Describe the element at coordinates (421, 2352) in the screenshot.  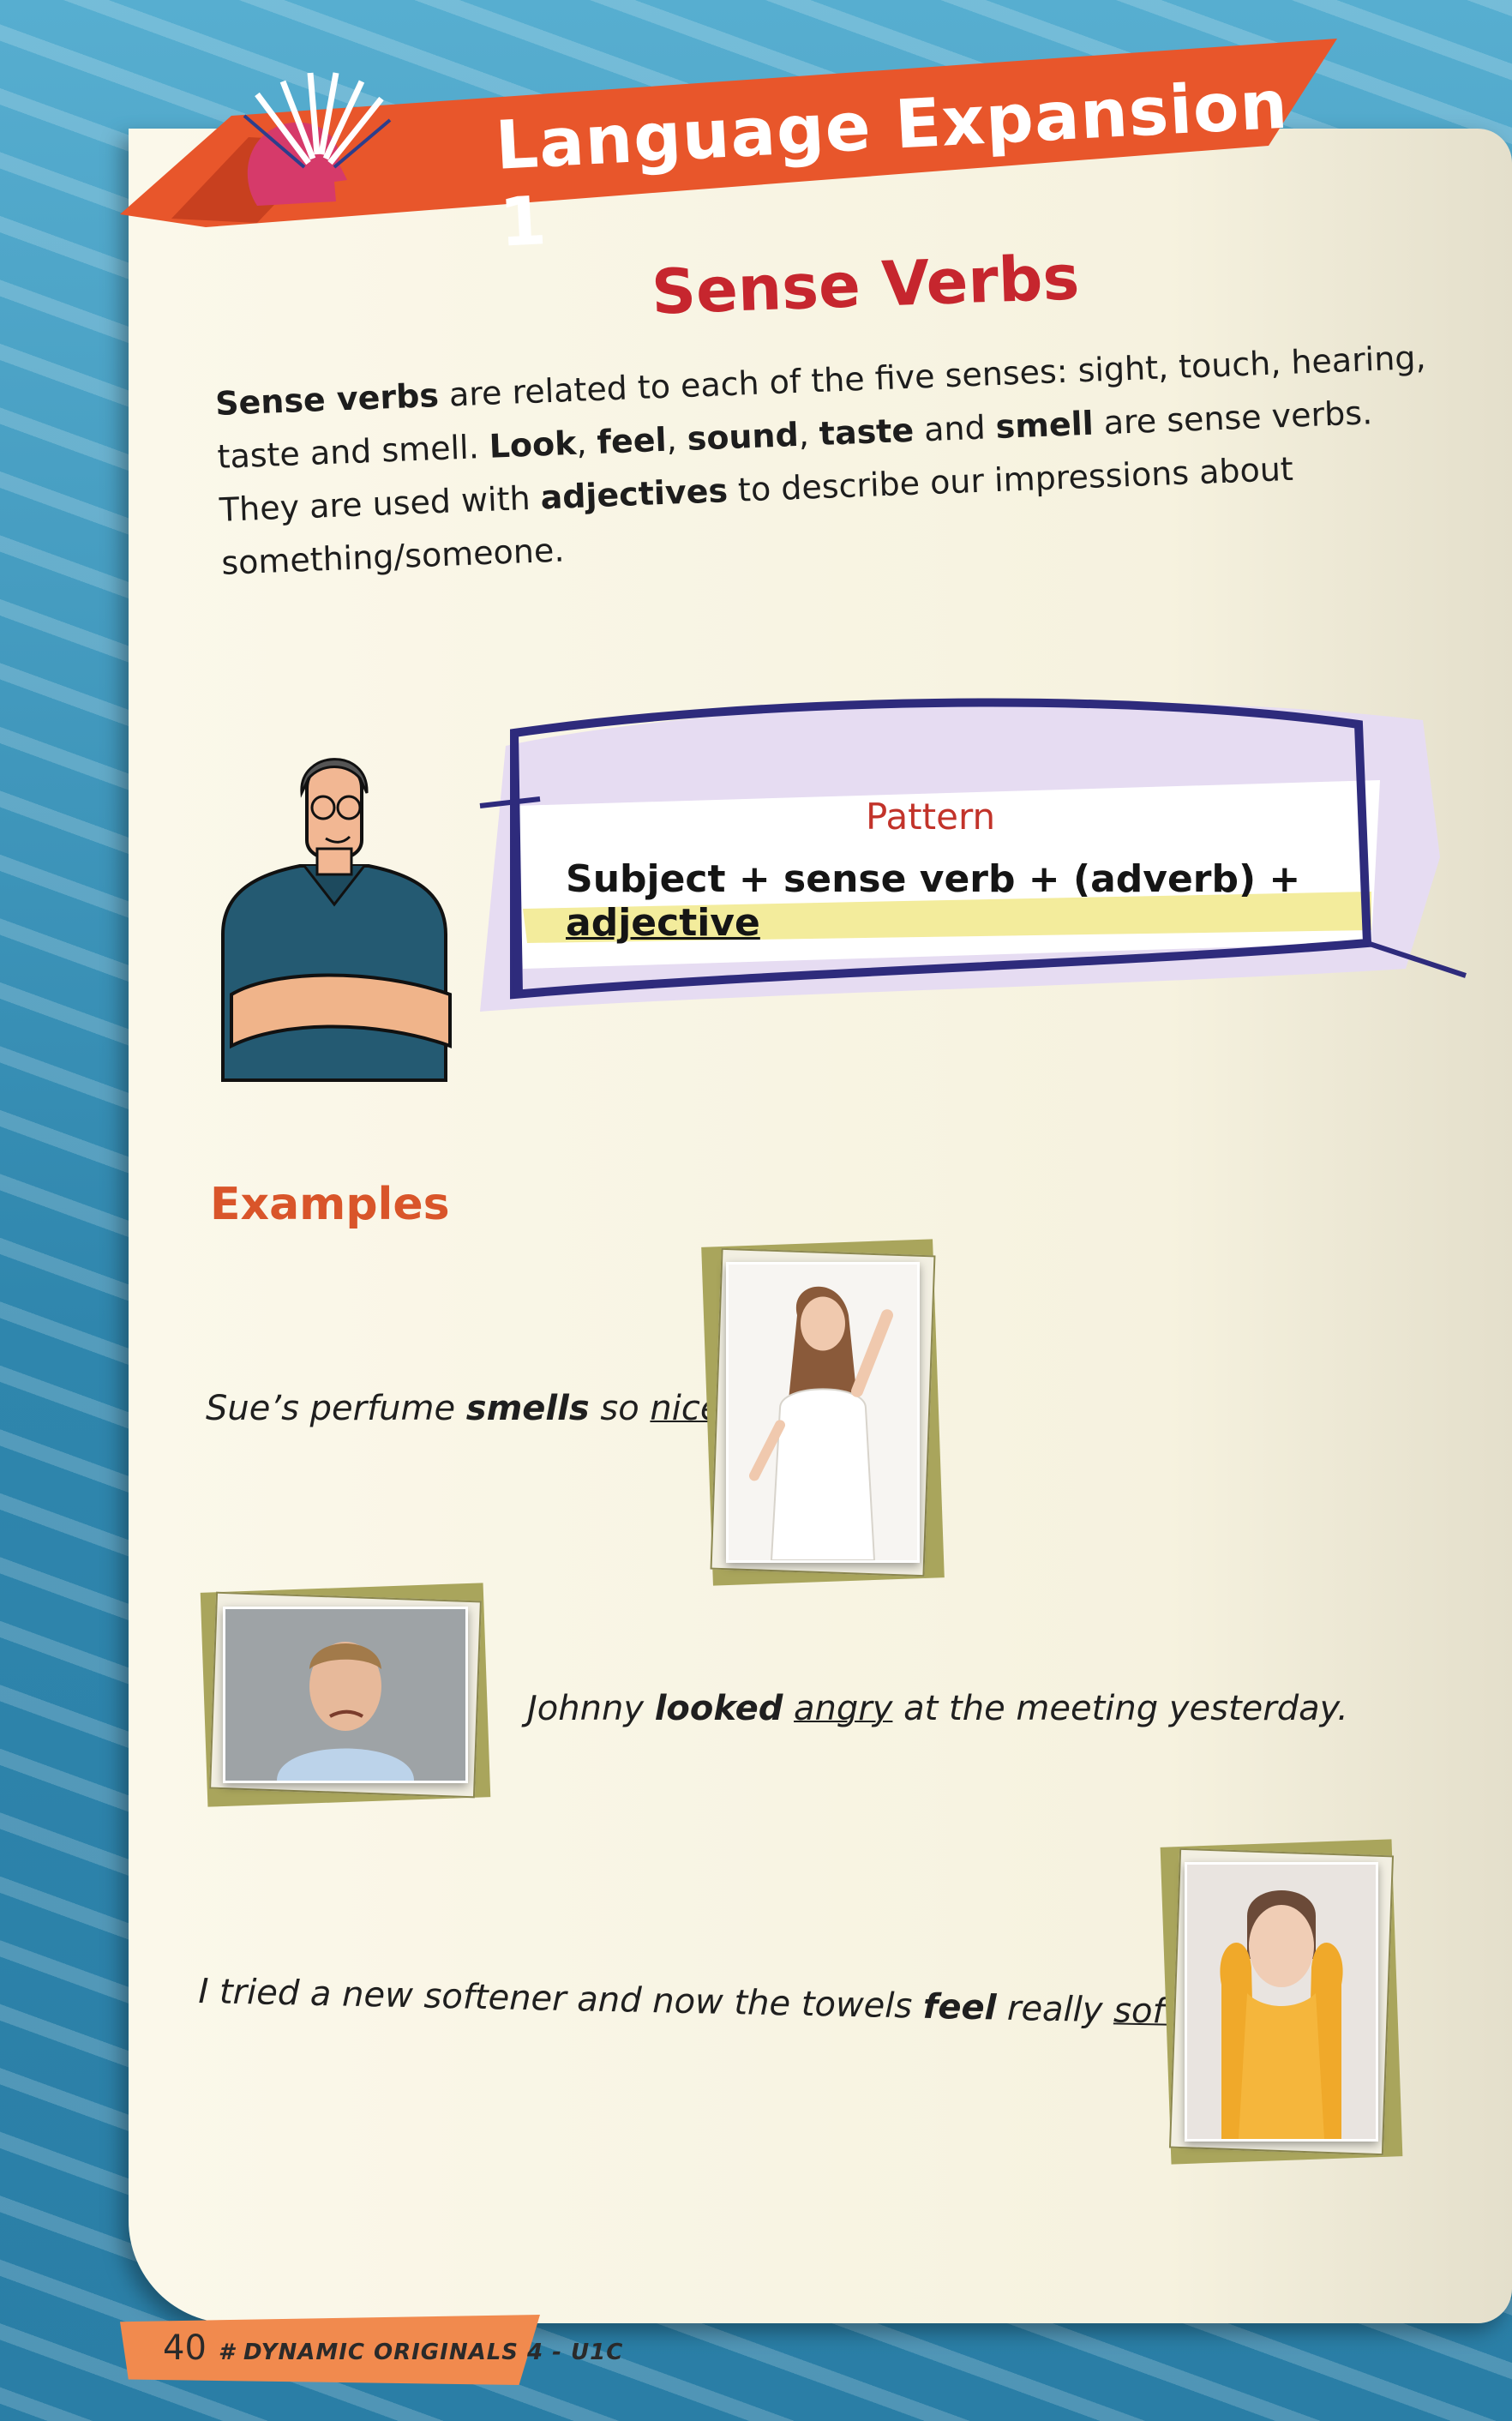
I see `book-title: # DYNAMIC ORIGINALS 4 - U1C` at that location.